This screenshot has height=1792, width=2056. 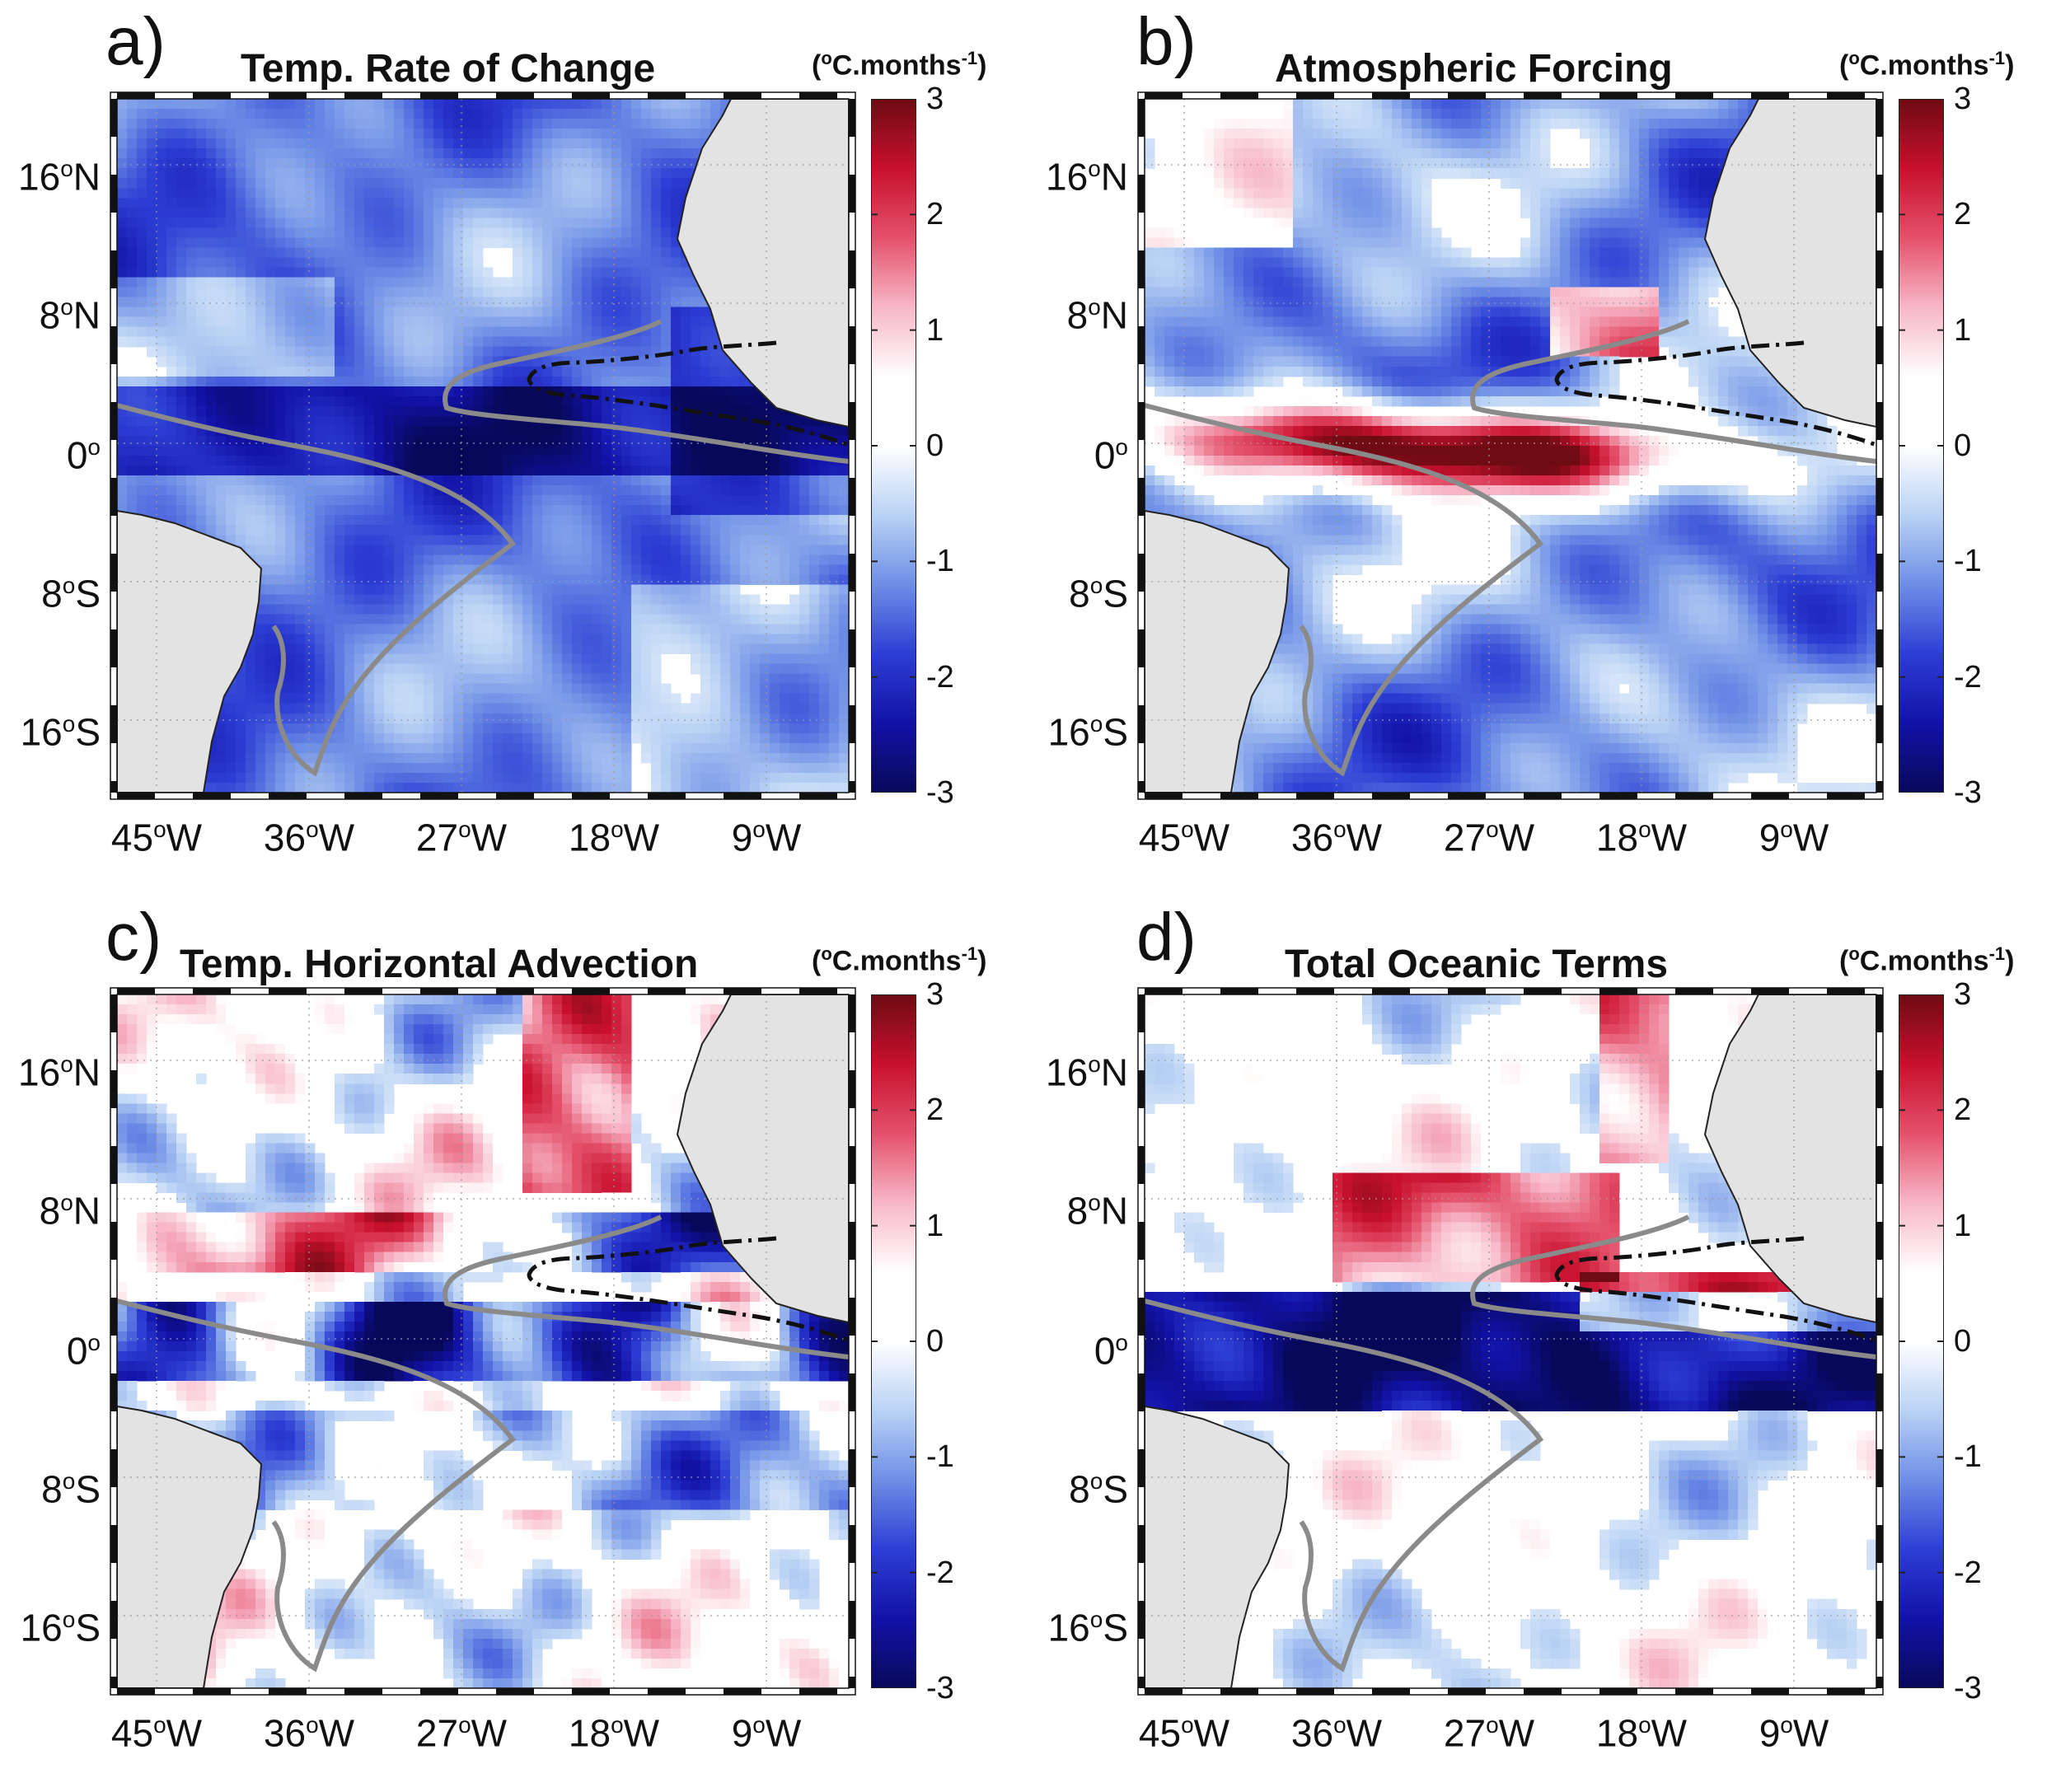 I want to click on colorbar, so click(x=893, y=446).